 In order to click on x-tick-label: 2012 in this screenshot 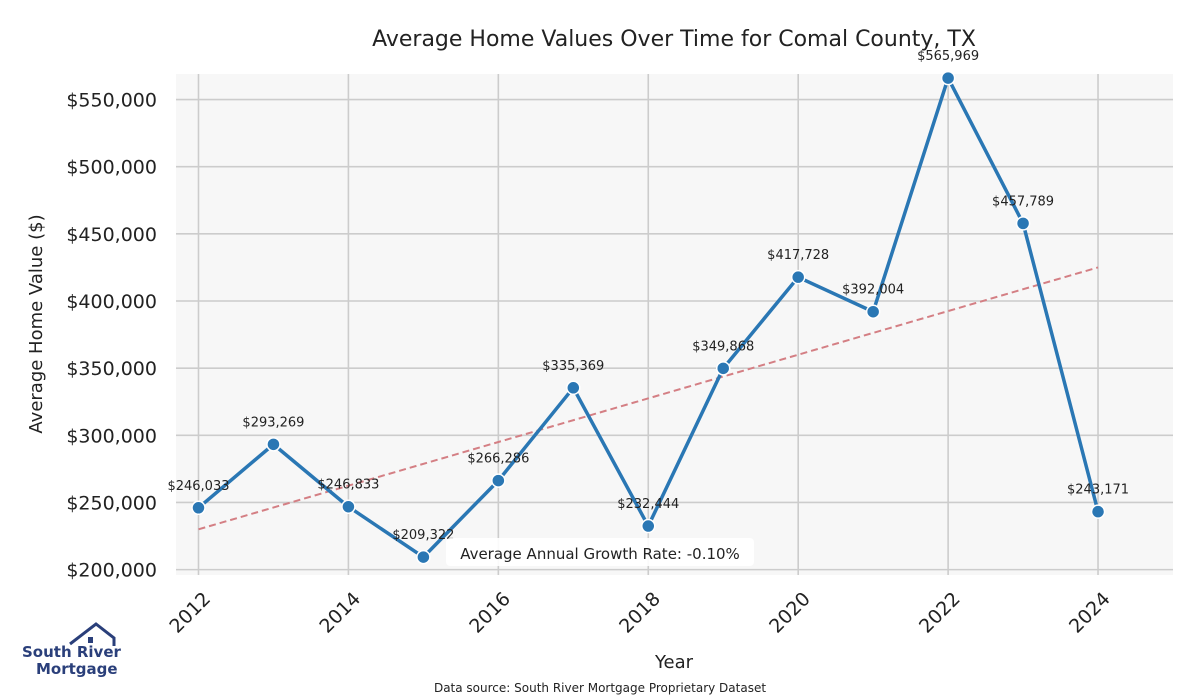, I will do `click(190, 613)`.